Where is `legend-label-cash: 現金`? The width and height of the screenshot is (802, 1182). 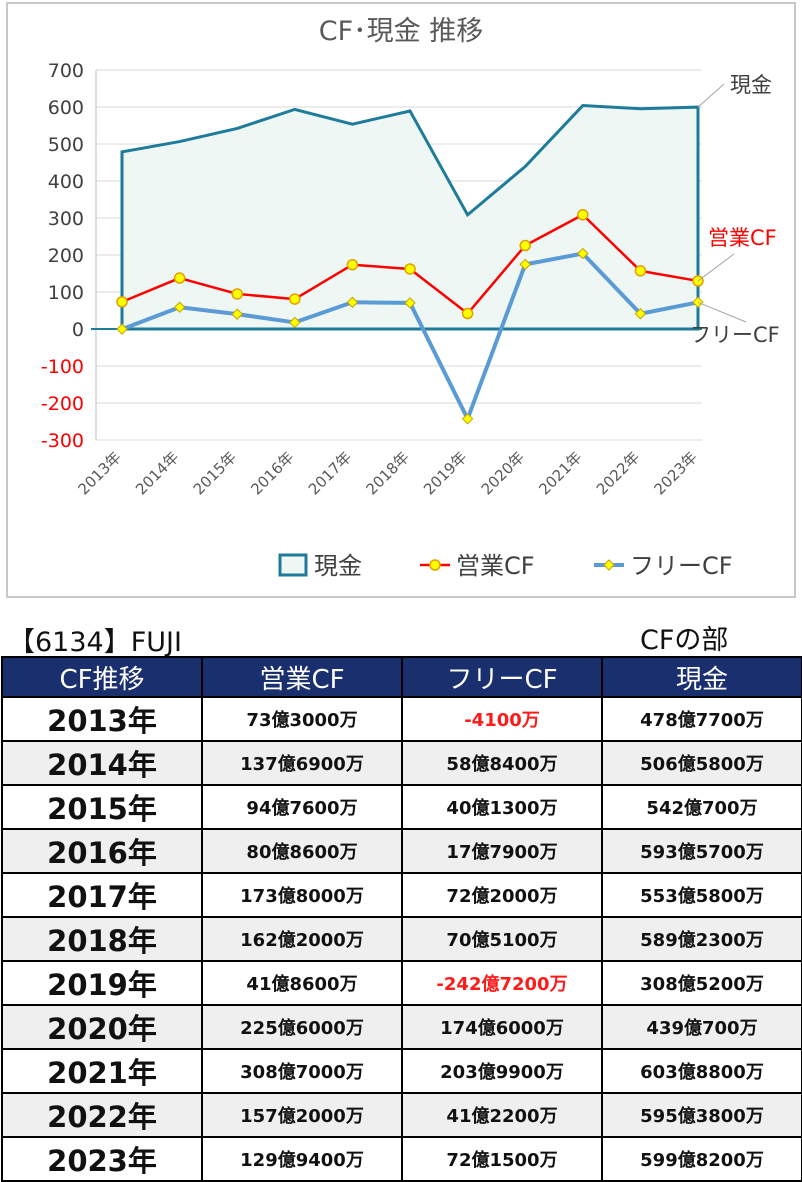
legend-label-cash: 現金 is located at coordinates (338, 566).